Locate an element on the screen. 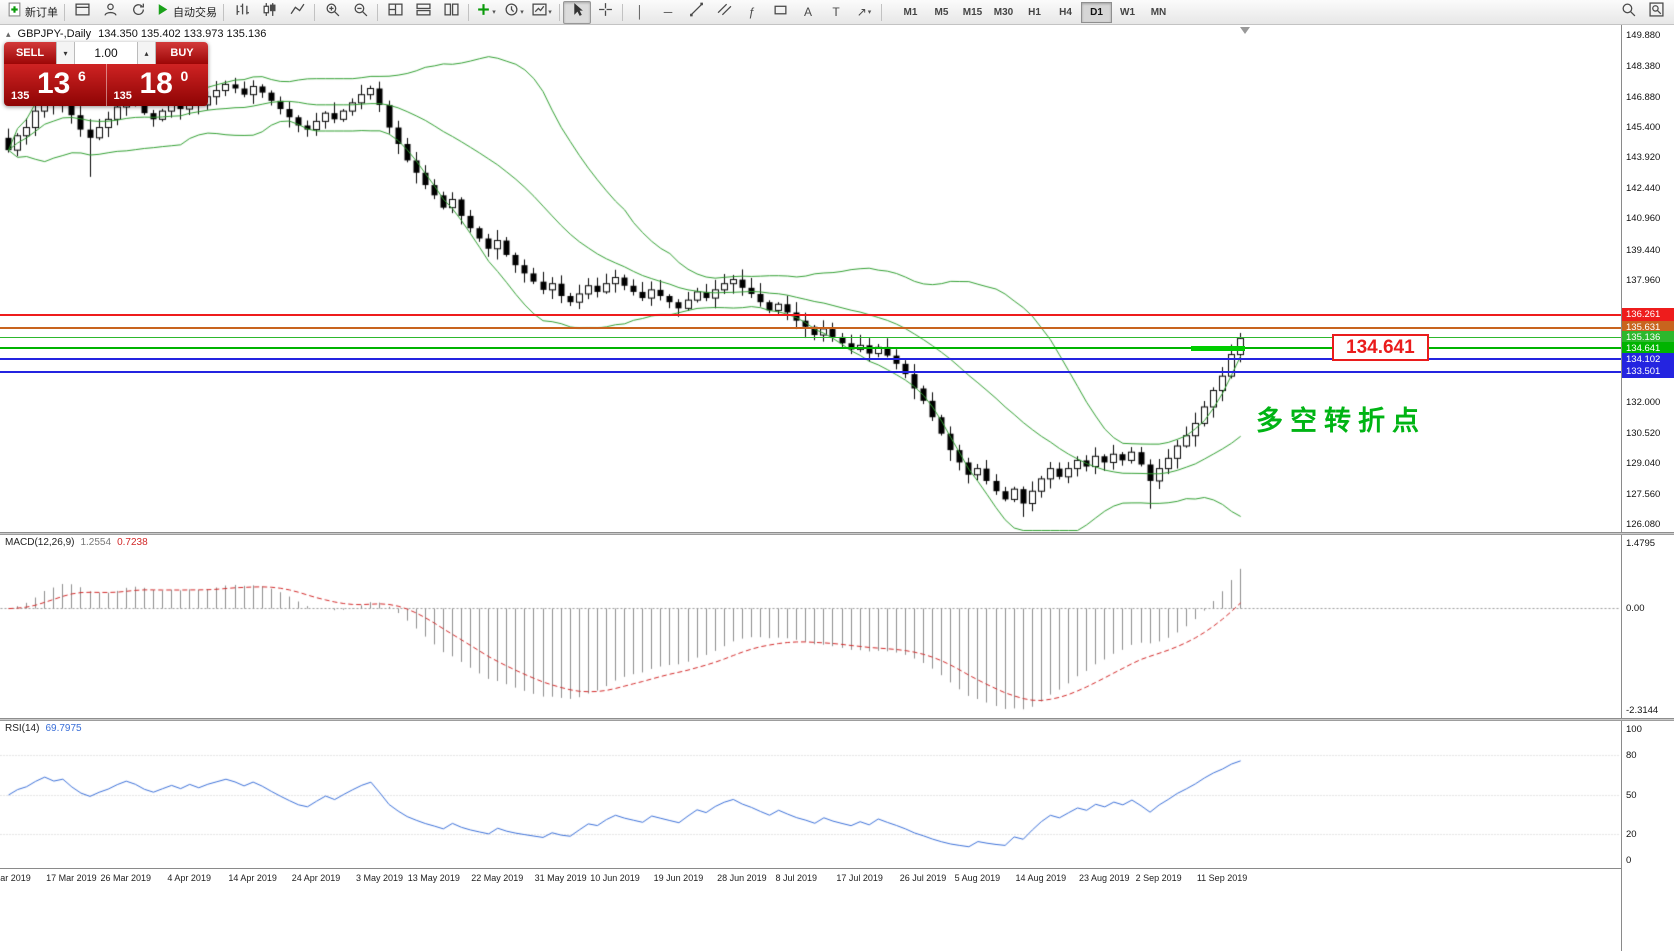 Image resolution: width=1674 pixels, height=951 pixels. rsi-canvas is located at coordinates (811, 794).